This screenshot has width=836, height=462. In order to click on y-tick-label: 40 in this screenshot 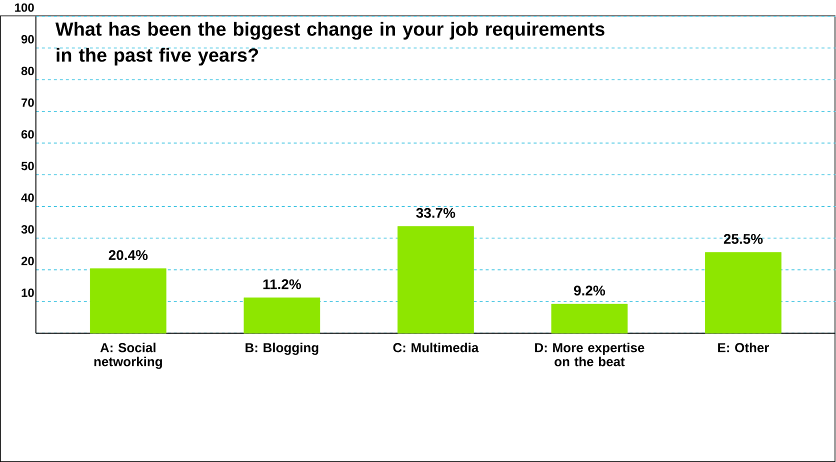, I will do `click(27, 197)`.